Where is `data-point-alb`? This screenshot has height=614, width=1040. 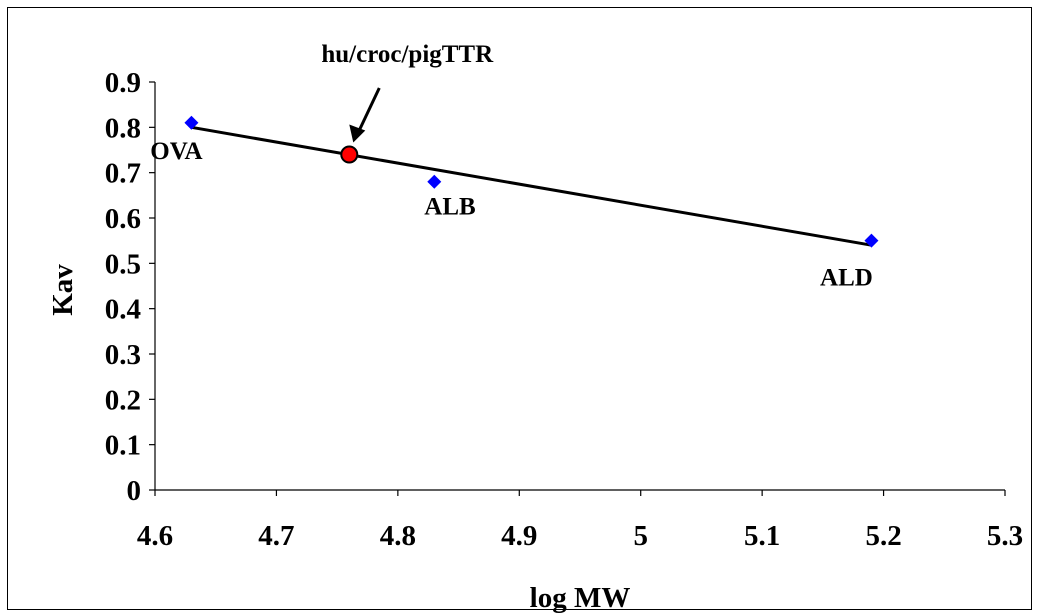
data-point-alb is located at coordinates (434, 181).